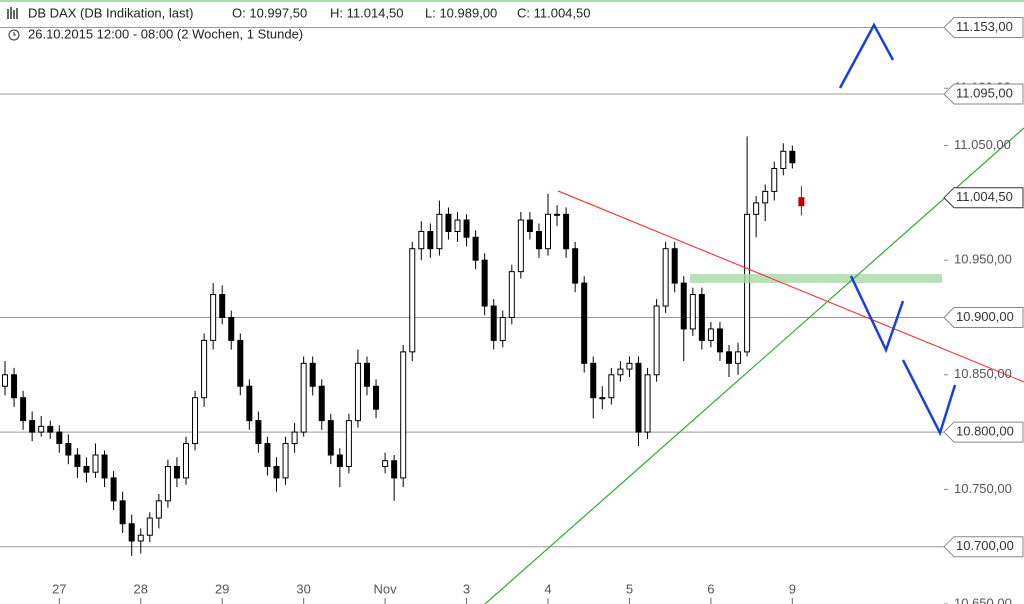  I want to click on ohlc-close: C: 11.004,50, so click(553, 12).